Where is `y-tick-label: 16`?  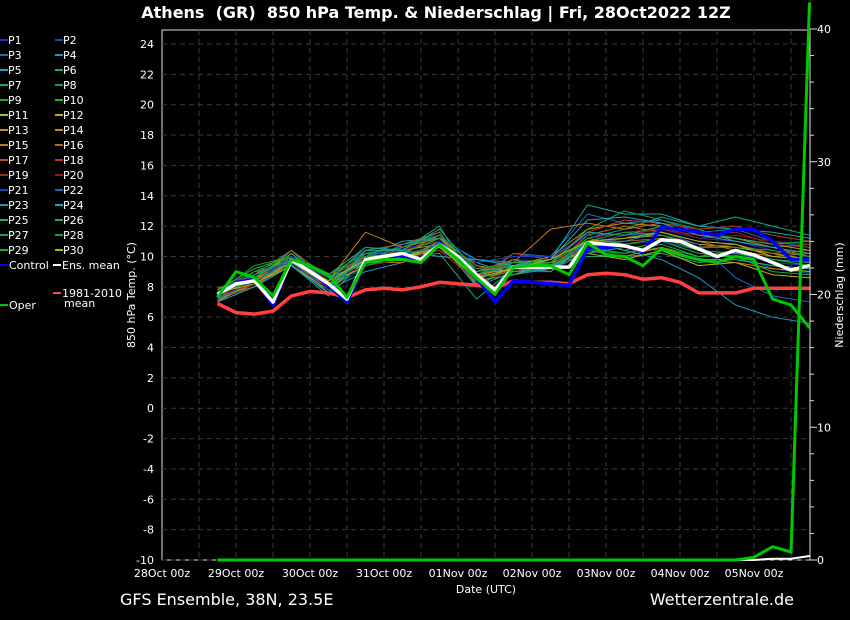
y-tick-label: 16 is located at coordinates (147, 165).